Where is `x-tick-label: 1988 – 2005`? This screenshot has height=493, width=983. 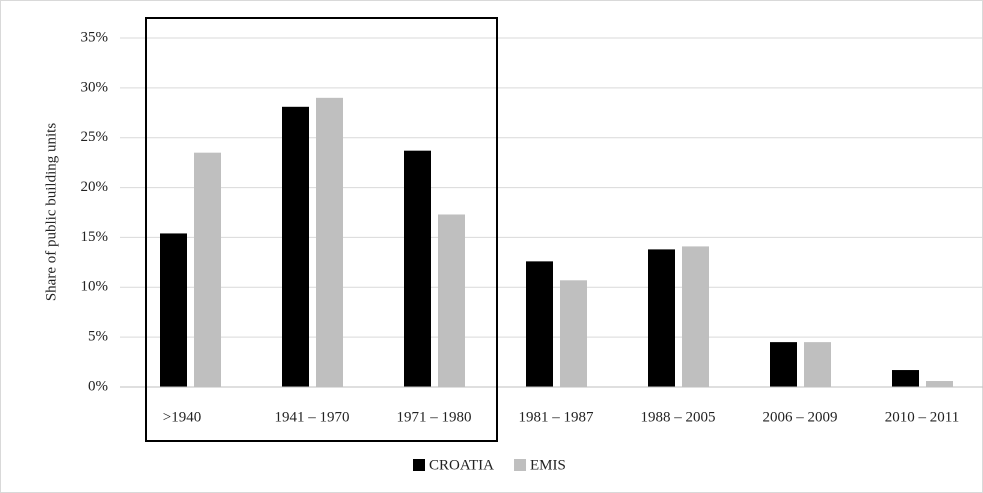
x-tick-label: 1988 – 2005 is located at coordinates (678, 417).